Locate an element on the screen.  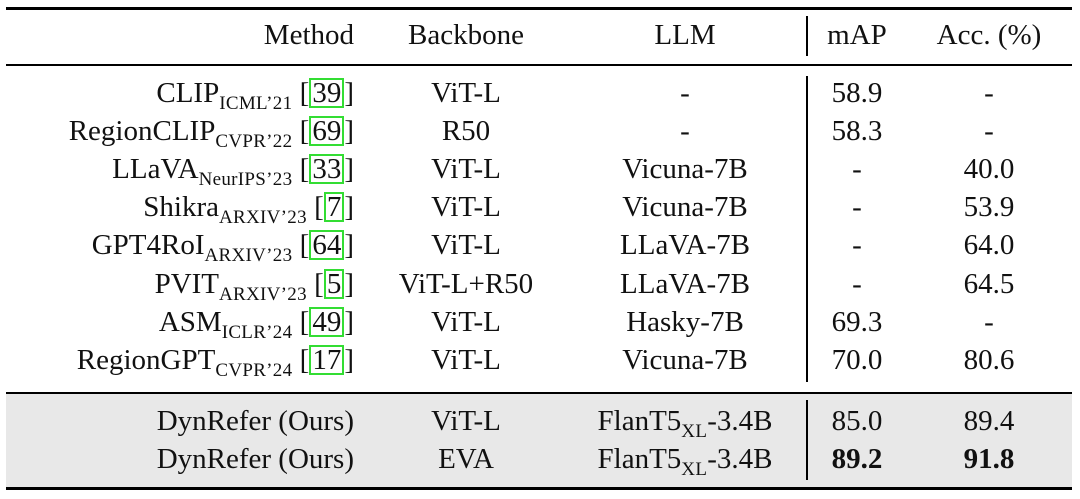
header-llm: LLM is located at coordinates (685, 35).